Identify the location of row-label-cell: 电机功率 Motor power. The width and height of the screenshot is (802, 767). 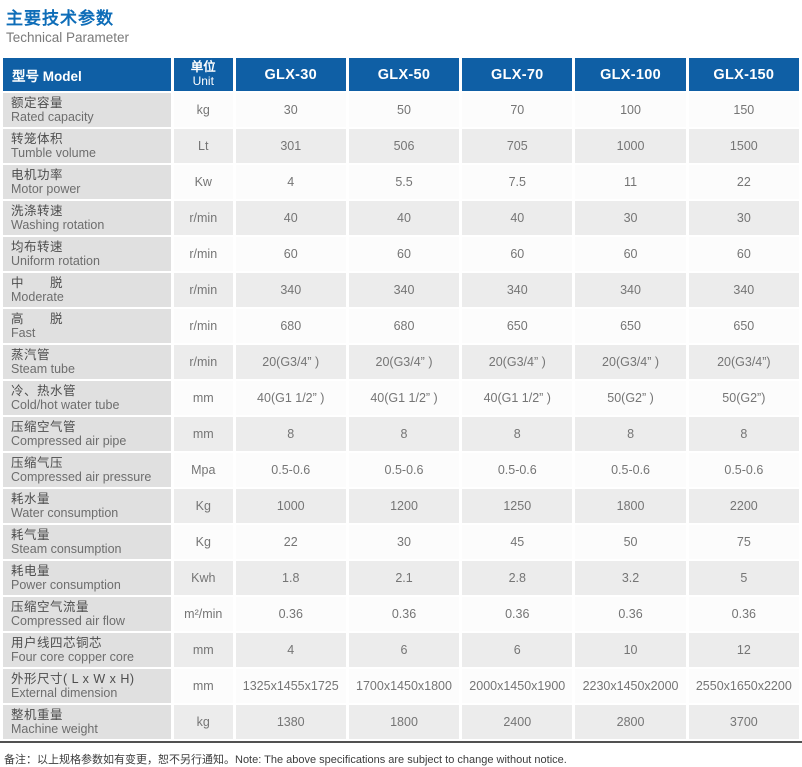
(87, 182).